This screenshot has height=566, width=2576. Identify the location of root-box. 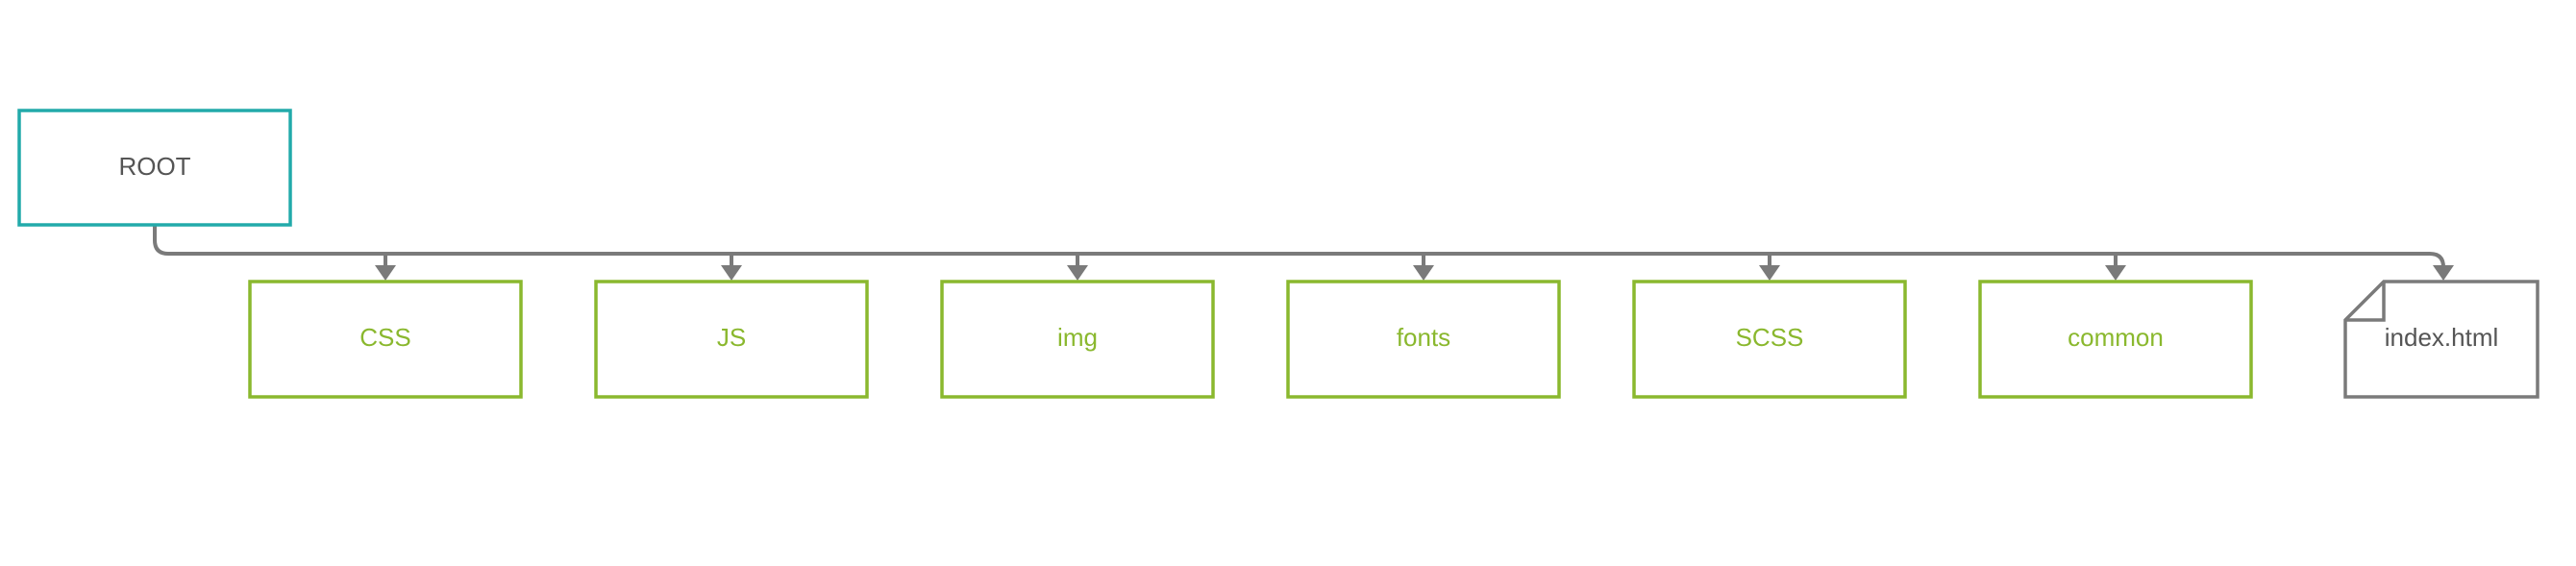
(154, 168).